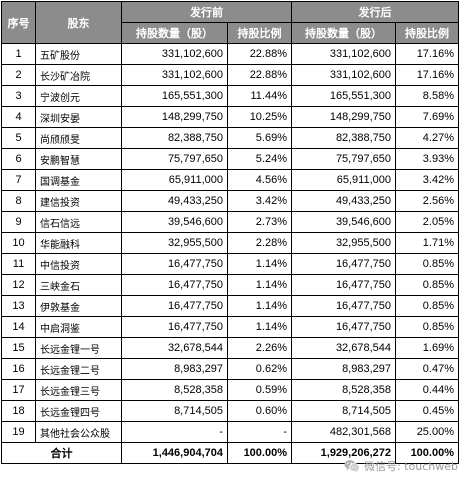 This screenshot has height=480, width=462. Describe the element at coordinates (230, 243) in the screenshot. I see `table-row: 10 华能融科 32,955,500 2.28% 32,955,500 1.71%` at that location.